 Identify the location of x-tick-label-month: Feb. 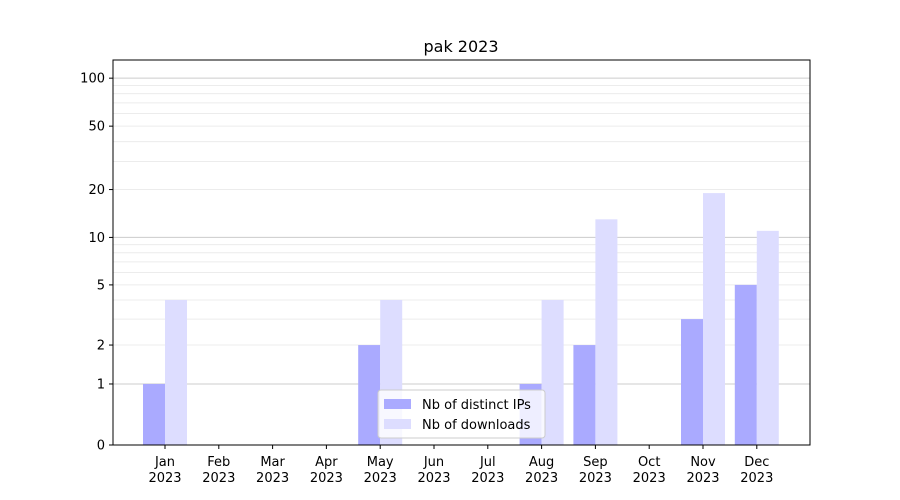
(218, 462).